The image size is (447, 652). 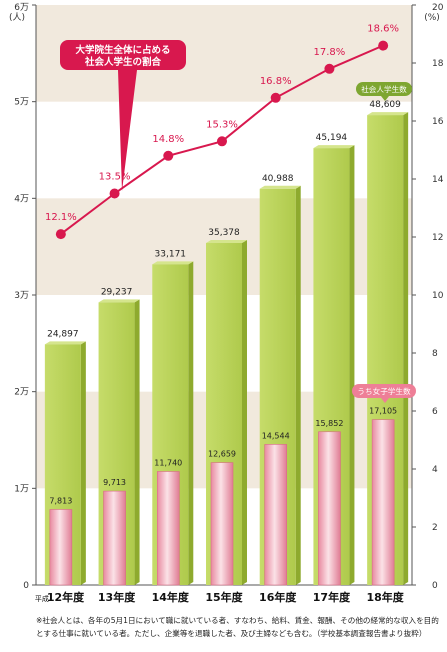 What do you see at coordinates (168, 463) in the screenshot?
I see `female-bar-label: 11,740` at bounding box center [168, 463].